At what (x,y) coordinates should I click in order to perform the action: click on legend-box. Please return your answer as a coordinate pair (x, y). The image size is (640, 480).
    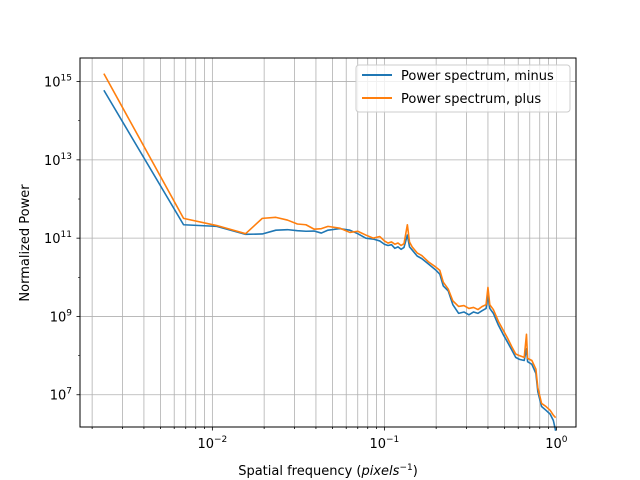
    Looking at the image, I should click on (463, 88).